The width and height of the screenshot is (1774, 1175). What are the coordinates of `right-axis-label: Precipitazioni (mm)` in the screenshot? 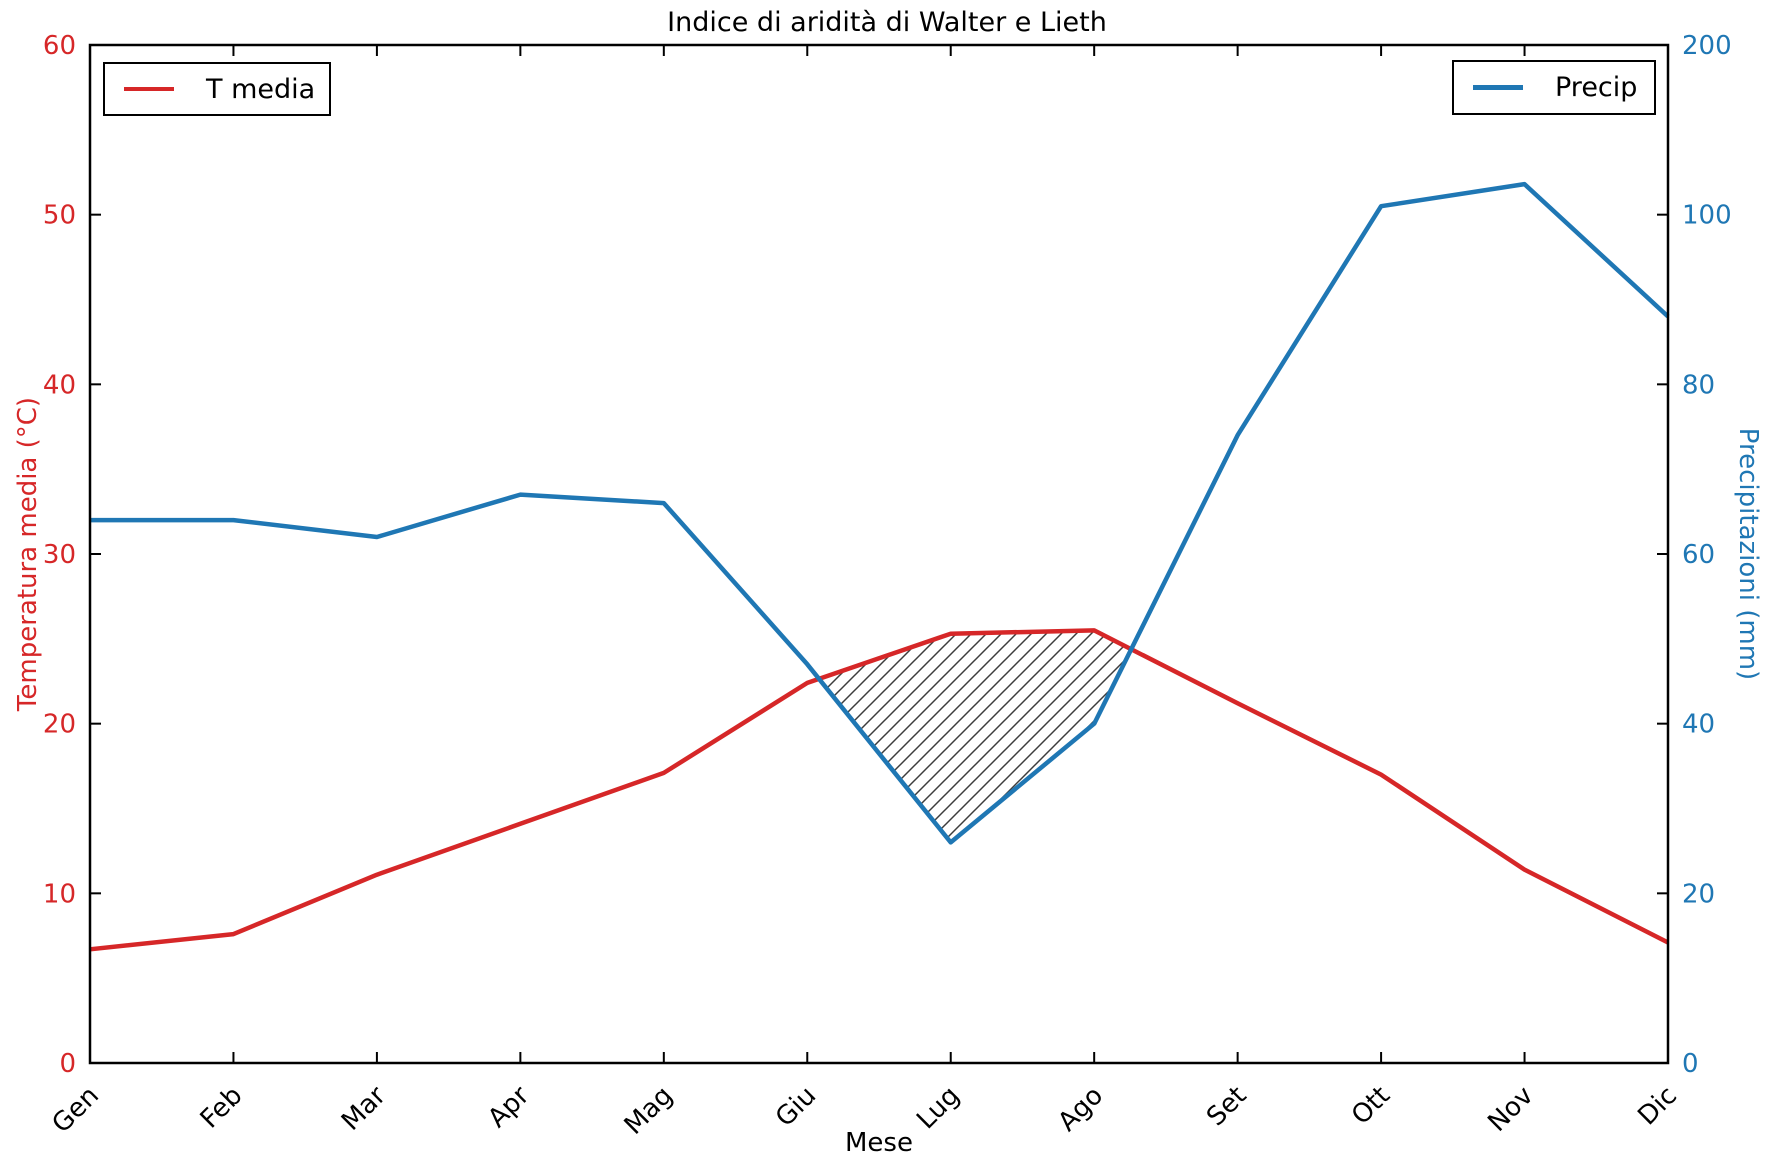 It's located at (1748, 554).